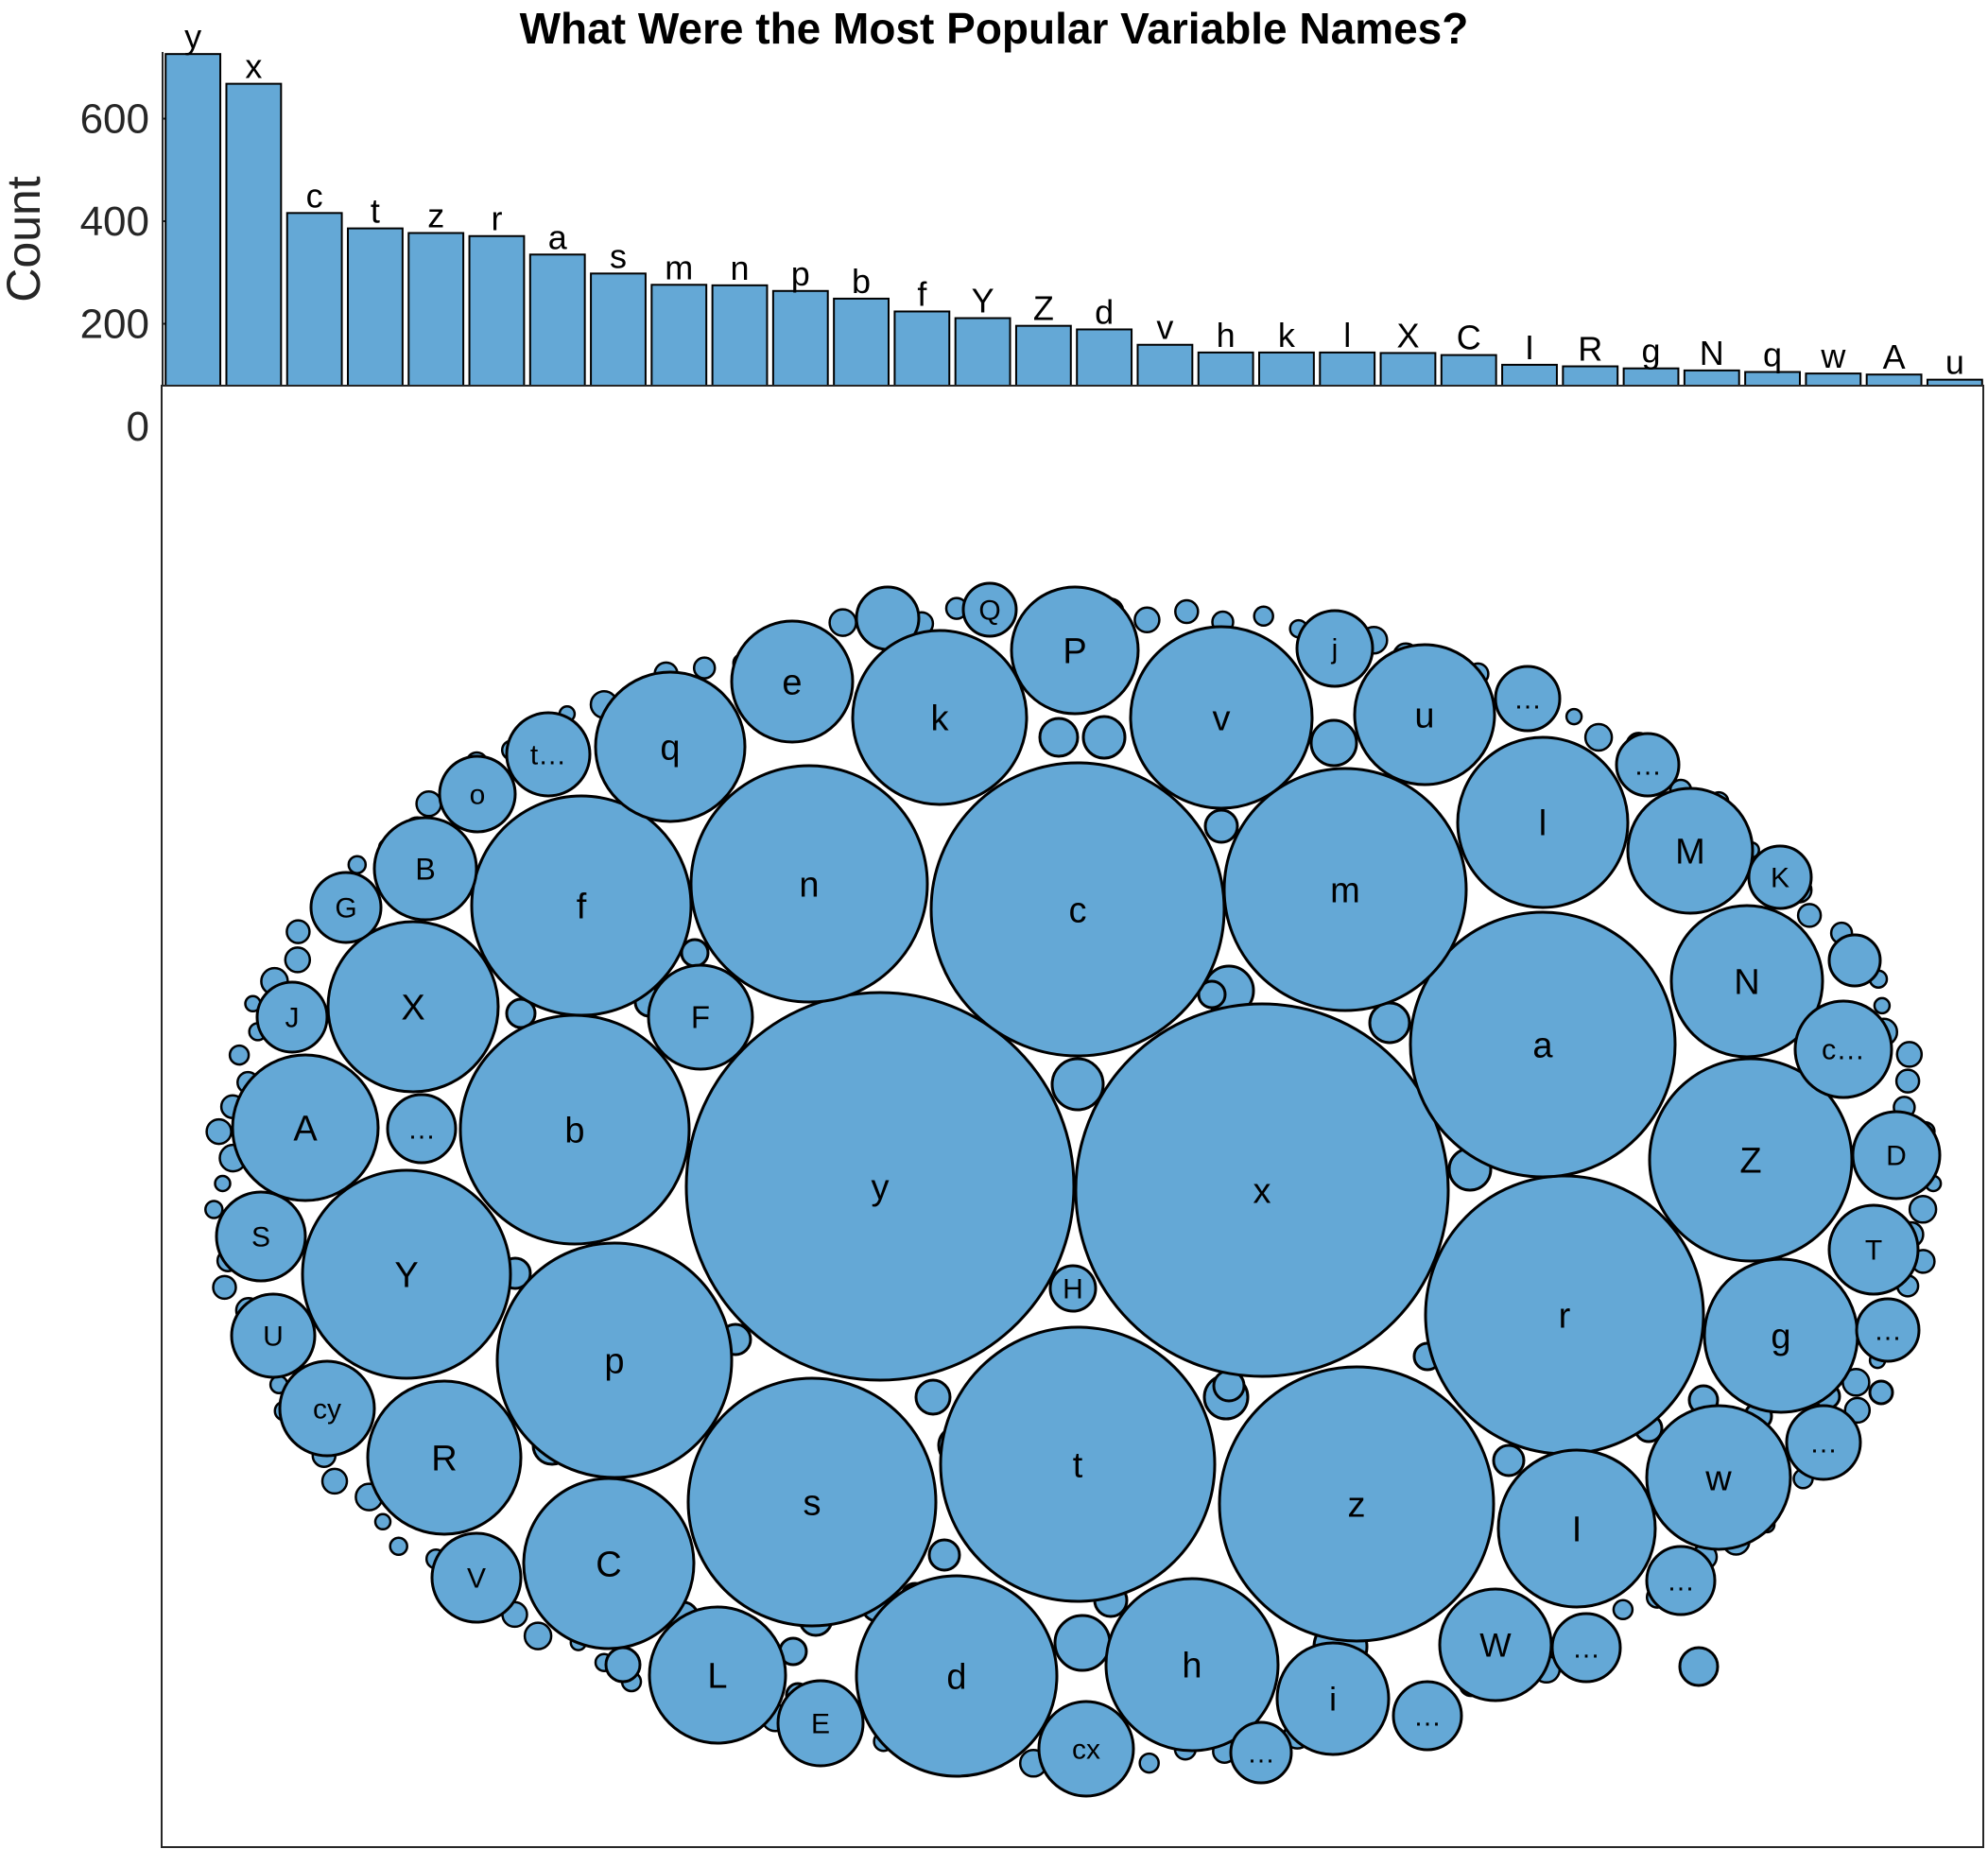 Image resolution: width=1988 pixels, height=1849 pixels. I want to click on bubble-label: P, so click(1074, 651).